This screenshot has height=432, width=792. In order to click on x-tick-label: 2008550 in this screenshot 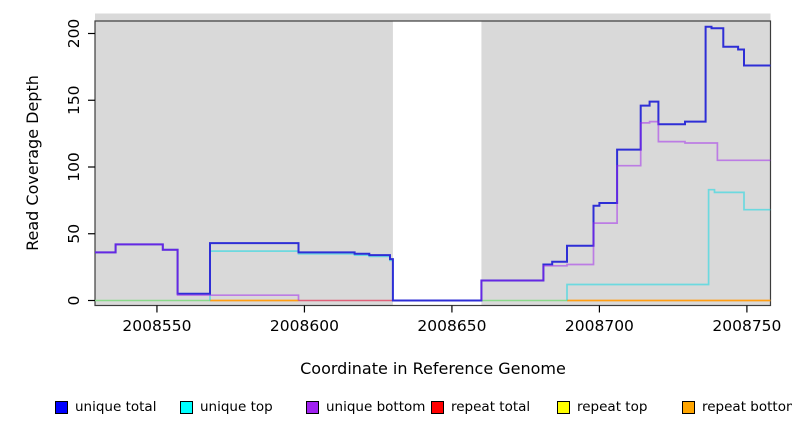, I will do `click(156, 326)`.